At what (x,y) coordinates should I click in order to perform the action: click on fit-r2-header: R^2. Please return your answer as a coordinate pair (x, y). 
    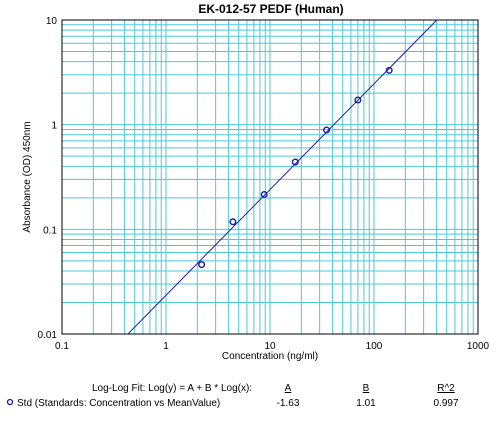
    Looking at the image, I should click on (446, 388).